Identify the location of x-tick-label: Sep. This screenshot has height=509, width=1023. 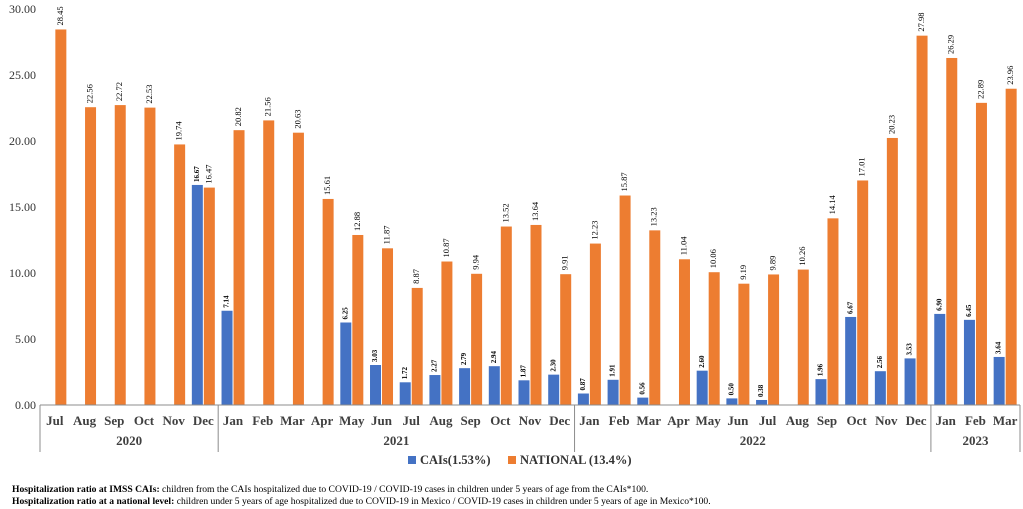
(470, 420).